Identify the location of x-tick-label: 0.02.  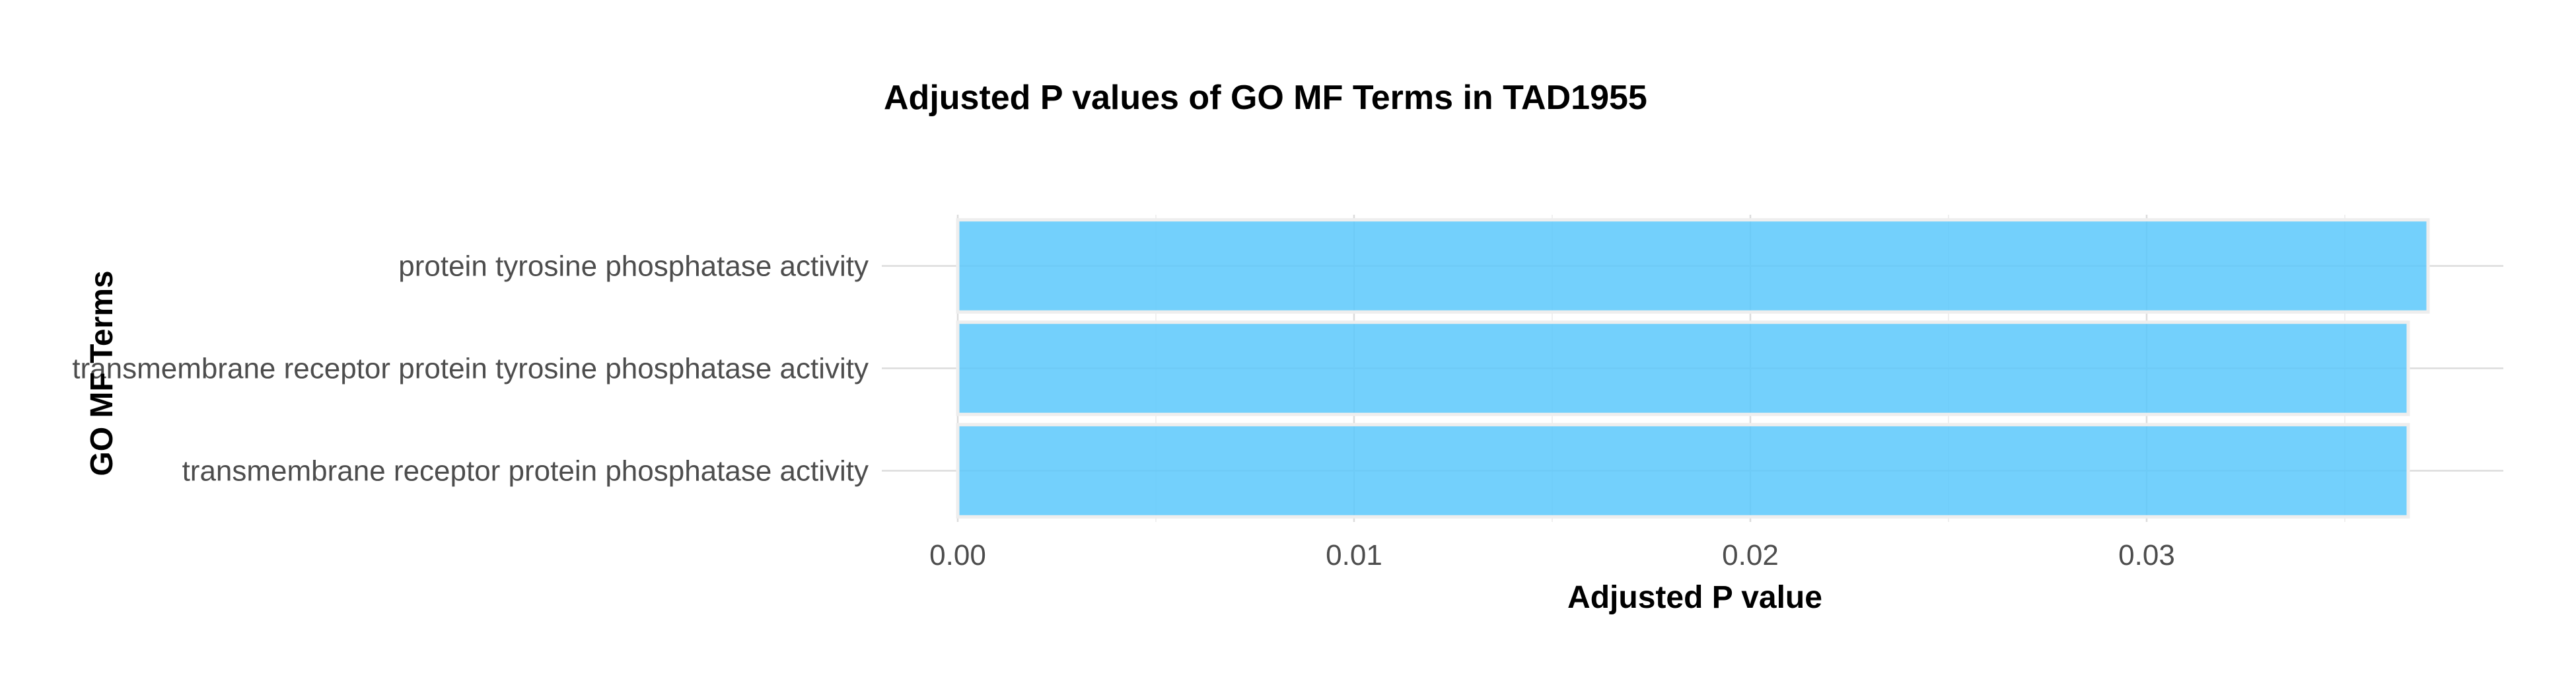
(1751, 555).